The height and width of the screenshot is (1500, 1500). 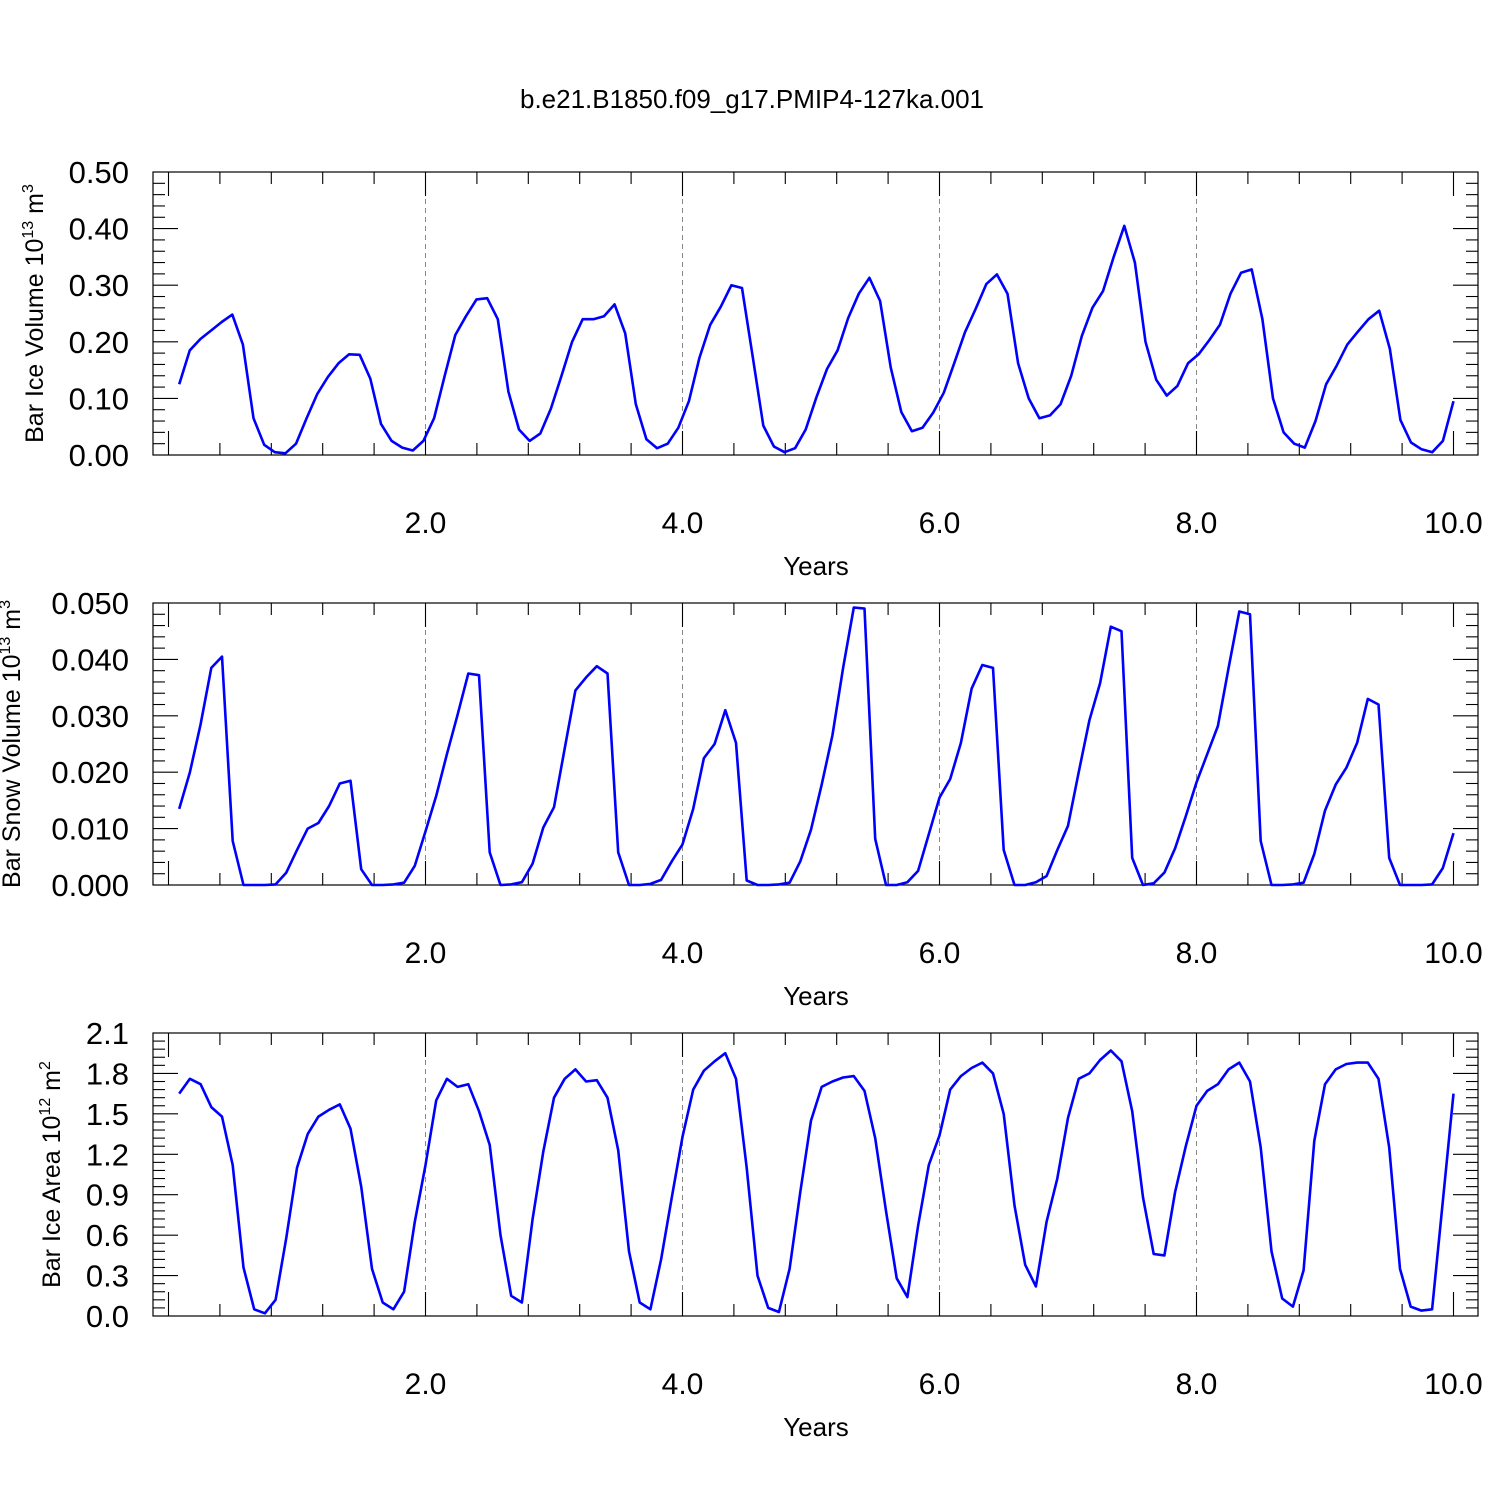 What do you see at coordinates (34, 313) in the screenshot?
I see `y-axis-label: Bar Ice Volume 1013 m3` at bounding box center [34, 313].